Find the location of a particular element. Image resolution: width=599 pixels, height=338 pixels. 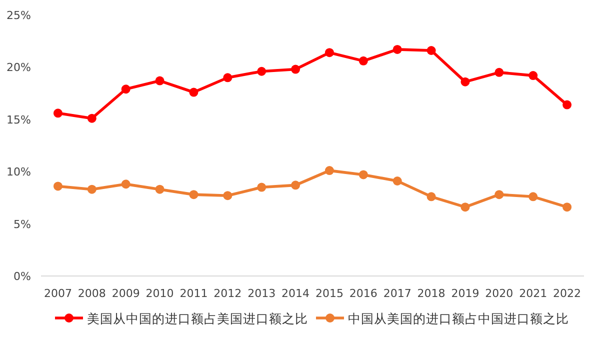

x-tick-label: 2007 is located at coordinates (58, 293).